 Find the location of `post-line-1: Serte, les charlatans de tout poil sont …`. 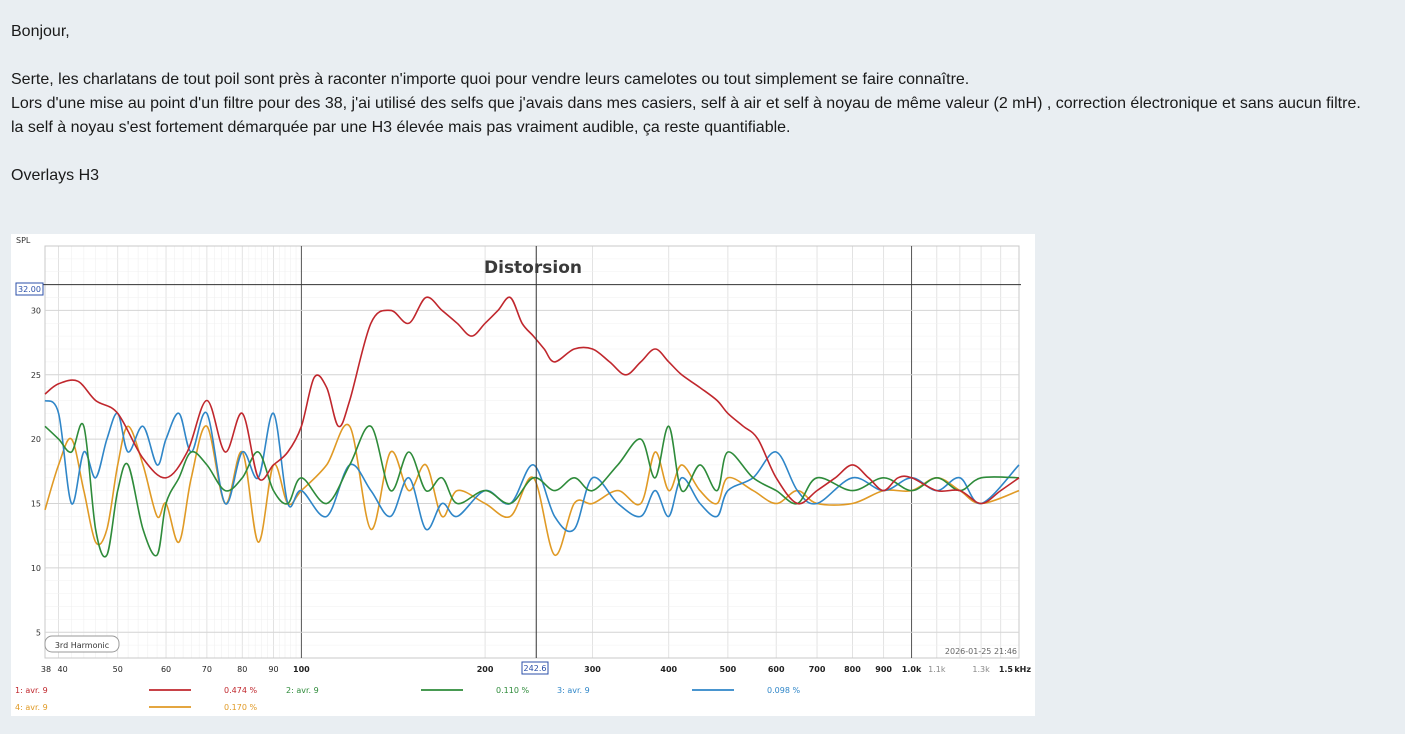

post-line-1: Serte, les charlatans de tout poil sont … is located at coordinates (490, 79).